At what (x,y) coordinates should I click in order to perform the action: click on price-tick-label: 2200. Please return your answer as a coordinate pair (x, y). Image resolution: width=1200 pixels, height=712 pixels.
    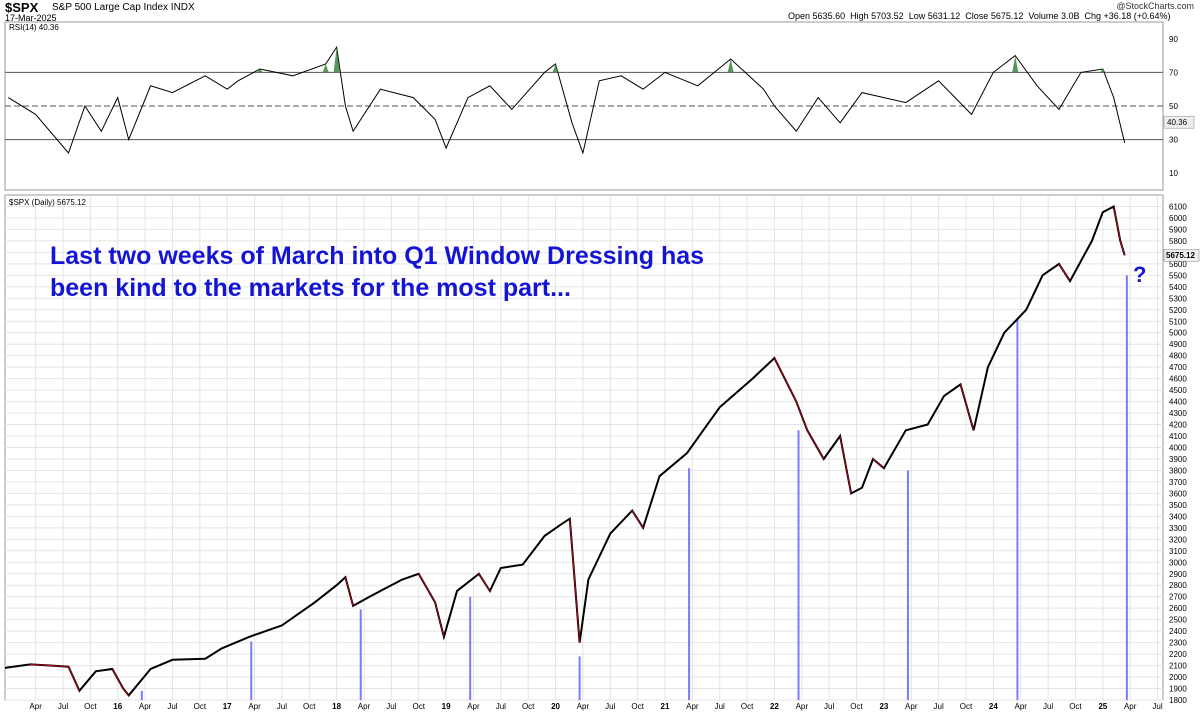
    Looking at the image, I should click on (1178, 654).